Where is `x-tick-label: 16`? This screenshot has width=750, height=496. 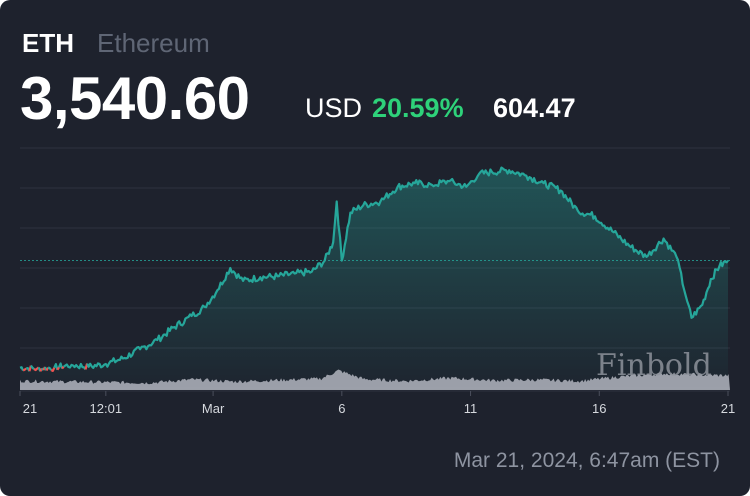
x-tick-label: 16 is located at coordinates (599, 408).